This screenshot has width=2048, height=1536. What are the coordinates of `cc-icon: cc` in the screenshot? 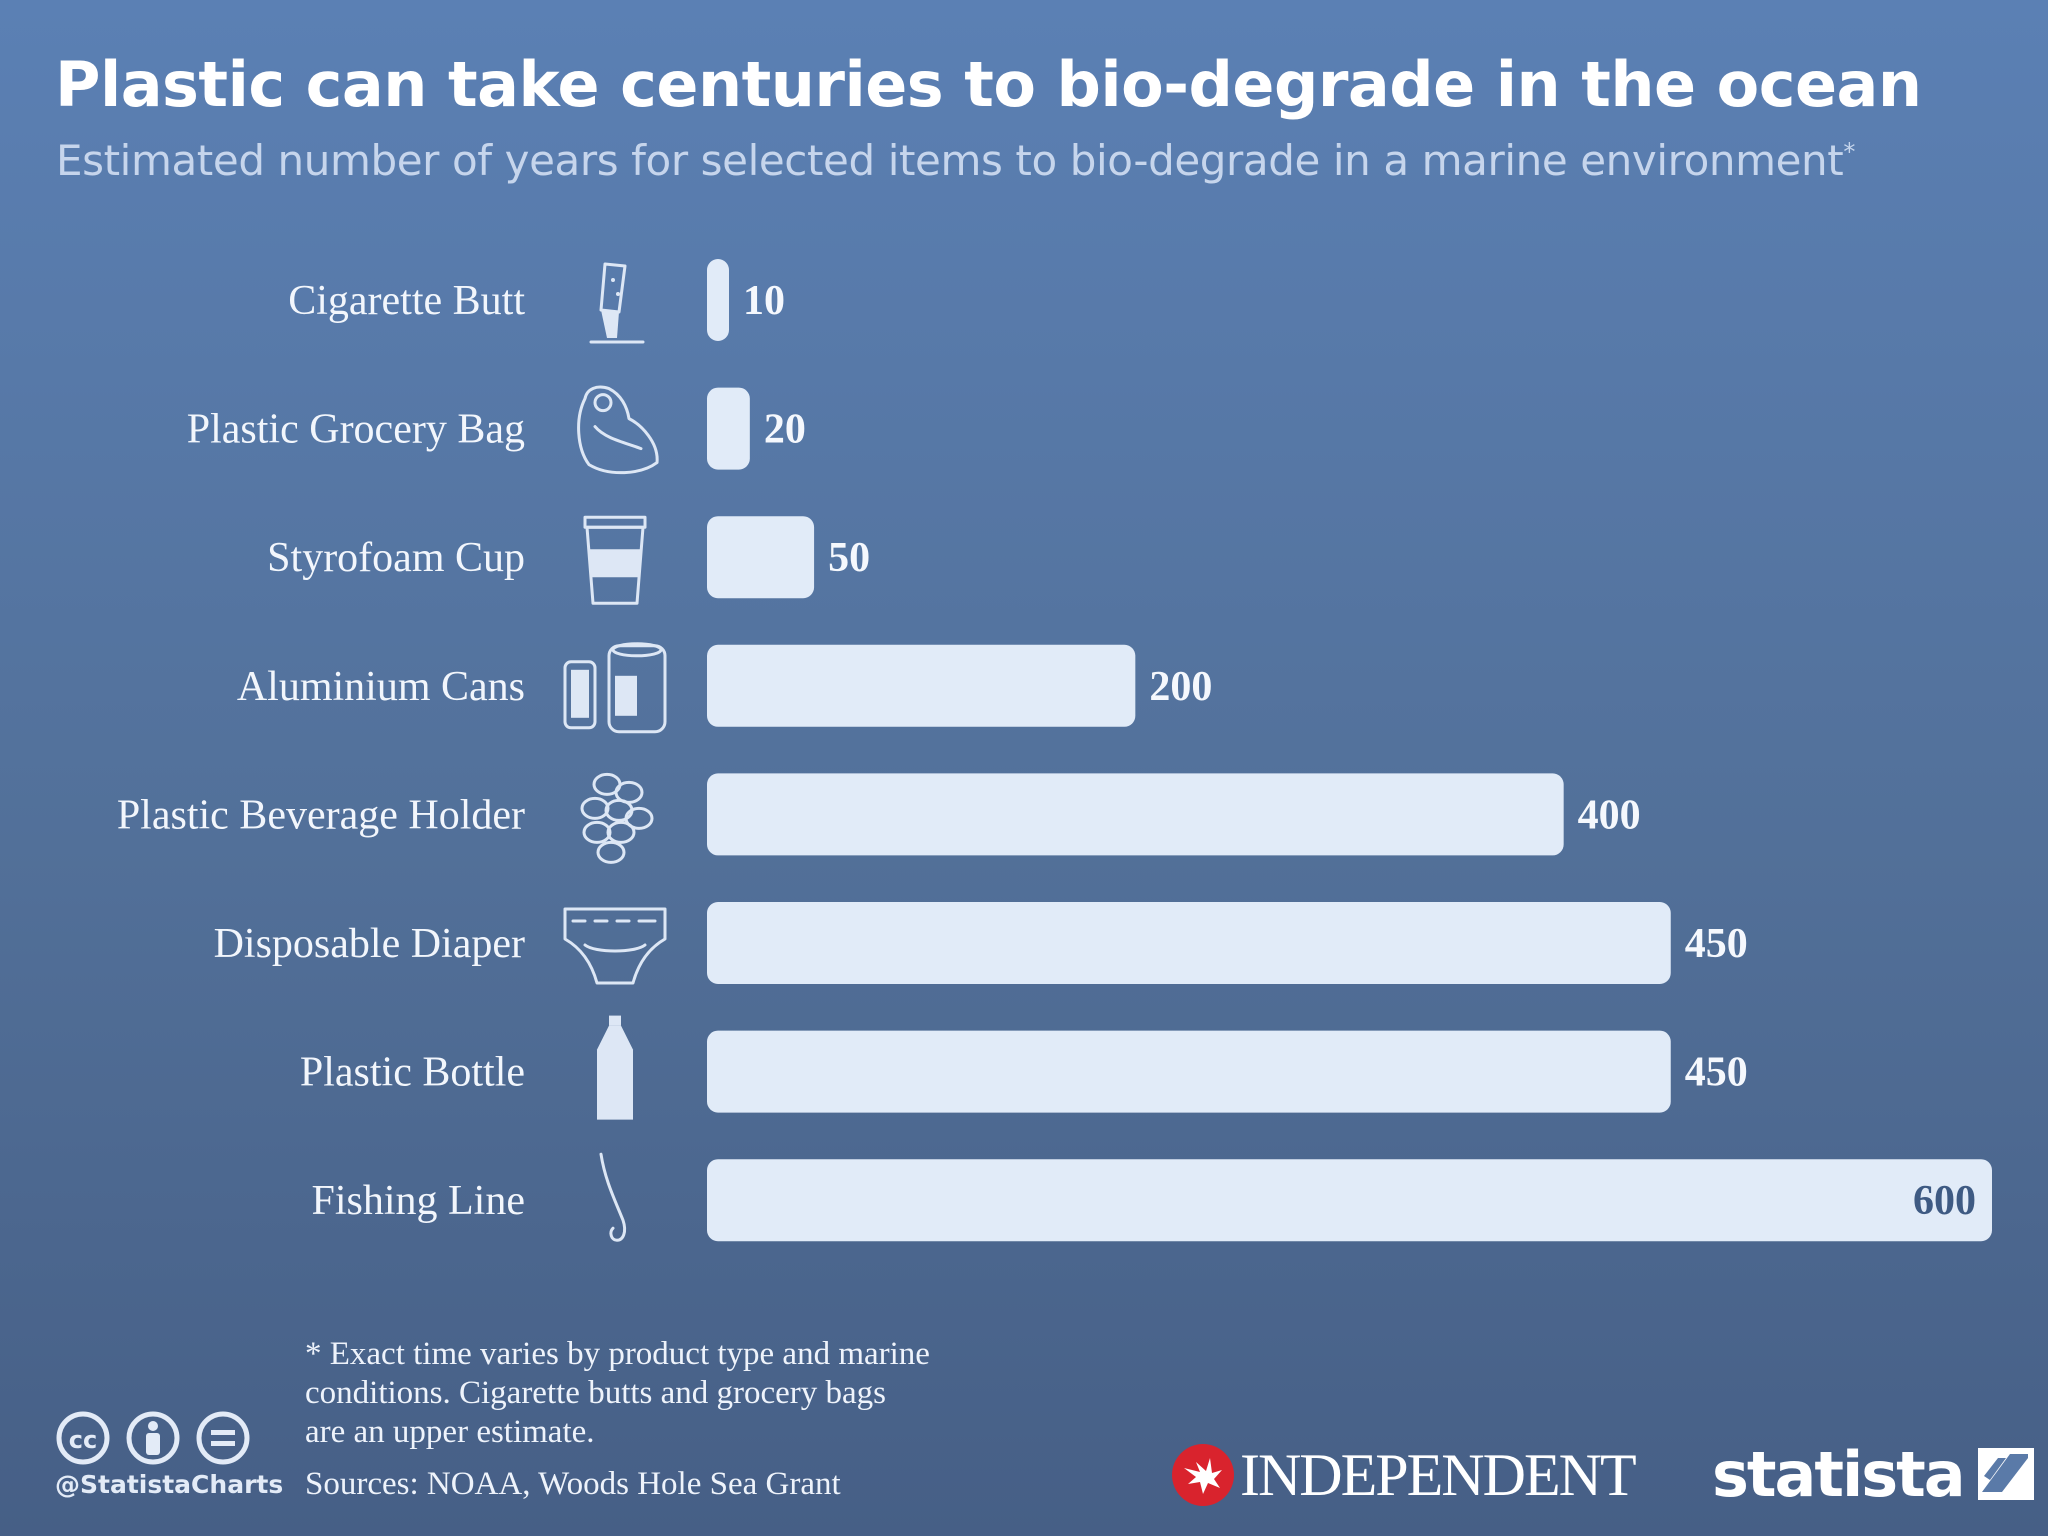 It's located at (83, 1438).